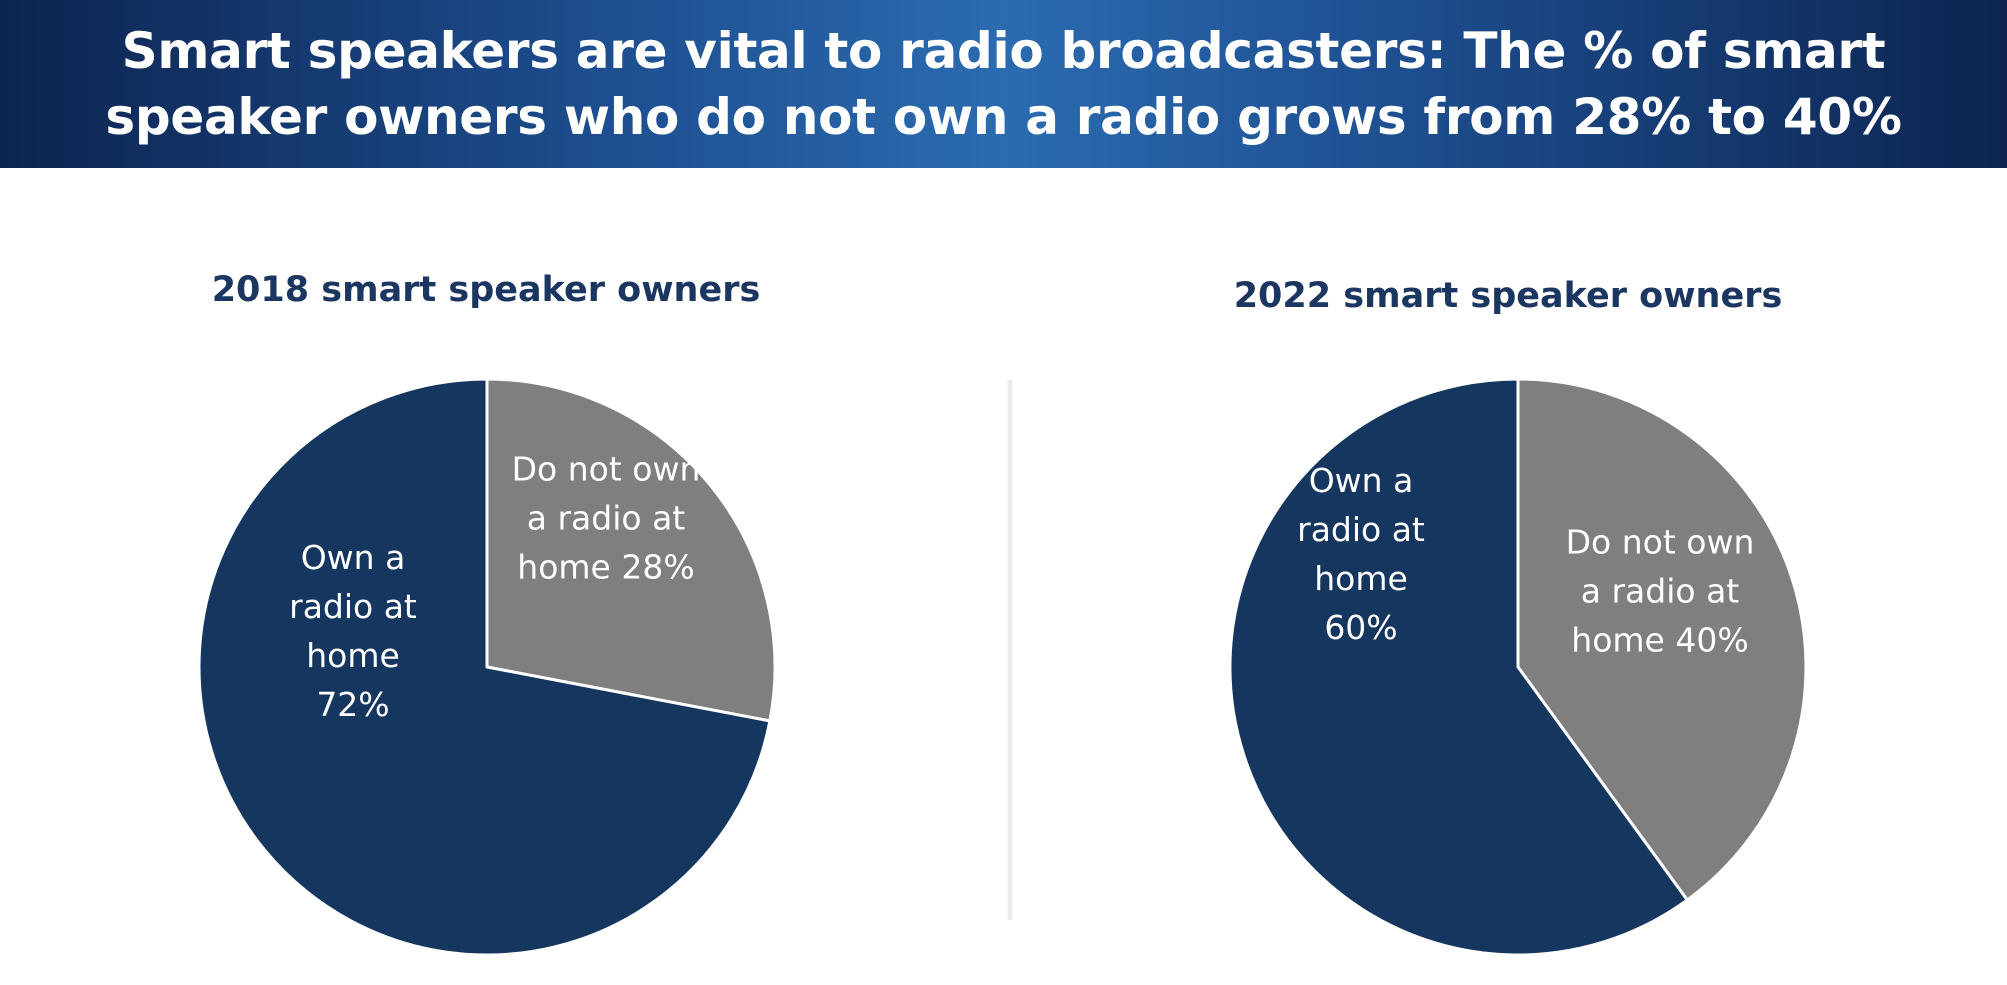  I want to click on chart-2022-title: 2022 smart speaker owners, so click(1508, 296).